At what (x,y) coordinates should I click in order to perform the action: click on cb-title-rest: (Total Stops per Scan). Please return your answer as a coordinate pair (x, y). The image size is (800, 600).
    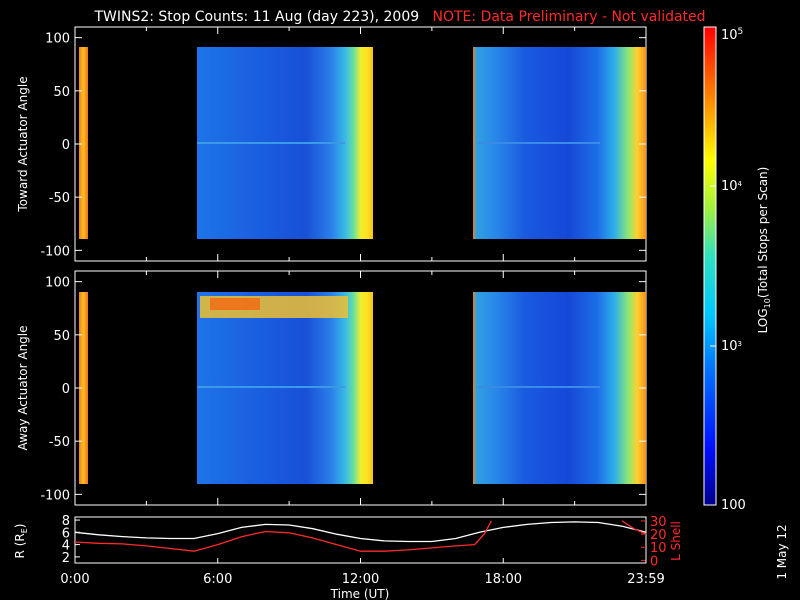
    Looking at the image, I should click on (763, 232).